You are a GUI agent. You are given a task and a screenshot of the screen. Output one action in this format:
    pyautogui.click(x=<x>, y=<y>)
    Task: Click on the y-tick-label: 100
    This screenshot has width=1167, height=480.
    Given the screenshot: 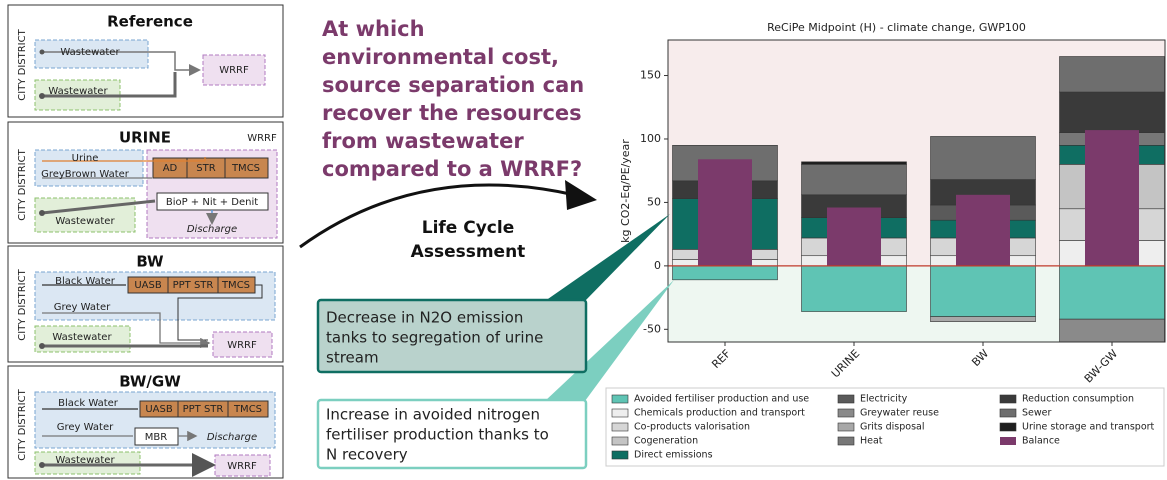 What is the action you would take?
    pyautogui.click(x=650, y=138)
    